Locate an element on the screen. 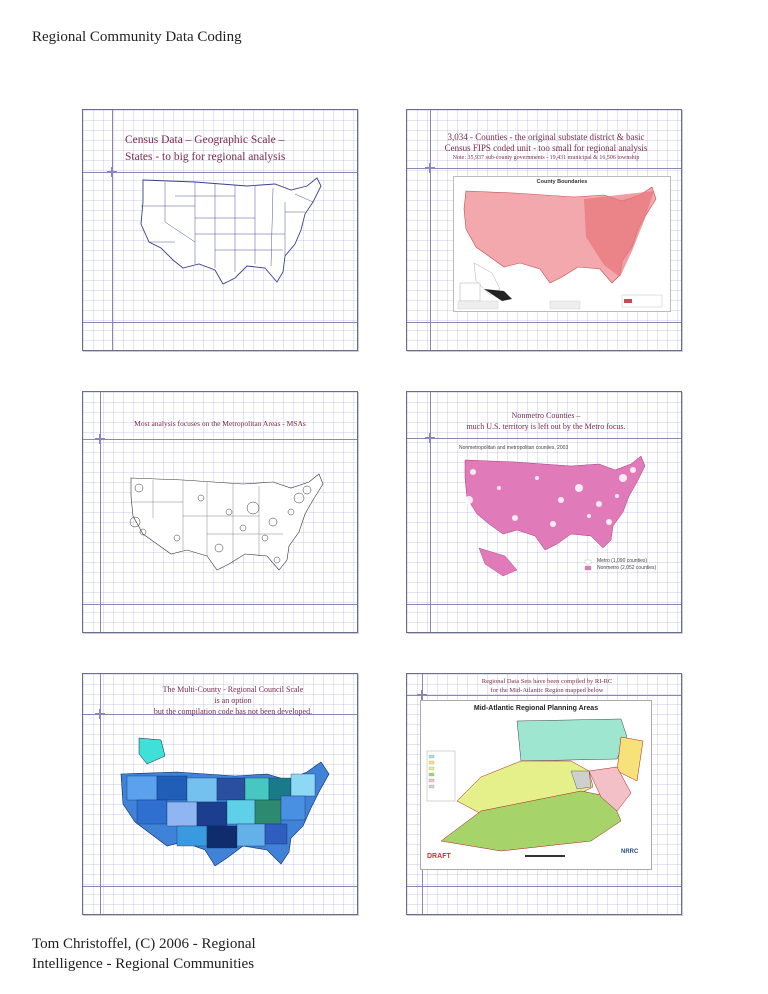  county-boundaries-map: County Boundaries is located at coordinates (562, 244).